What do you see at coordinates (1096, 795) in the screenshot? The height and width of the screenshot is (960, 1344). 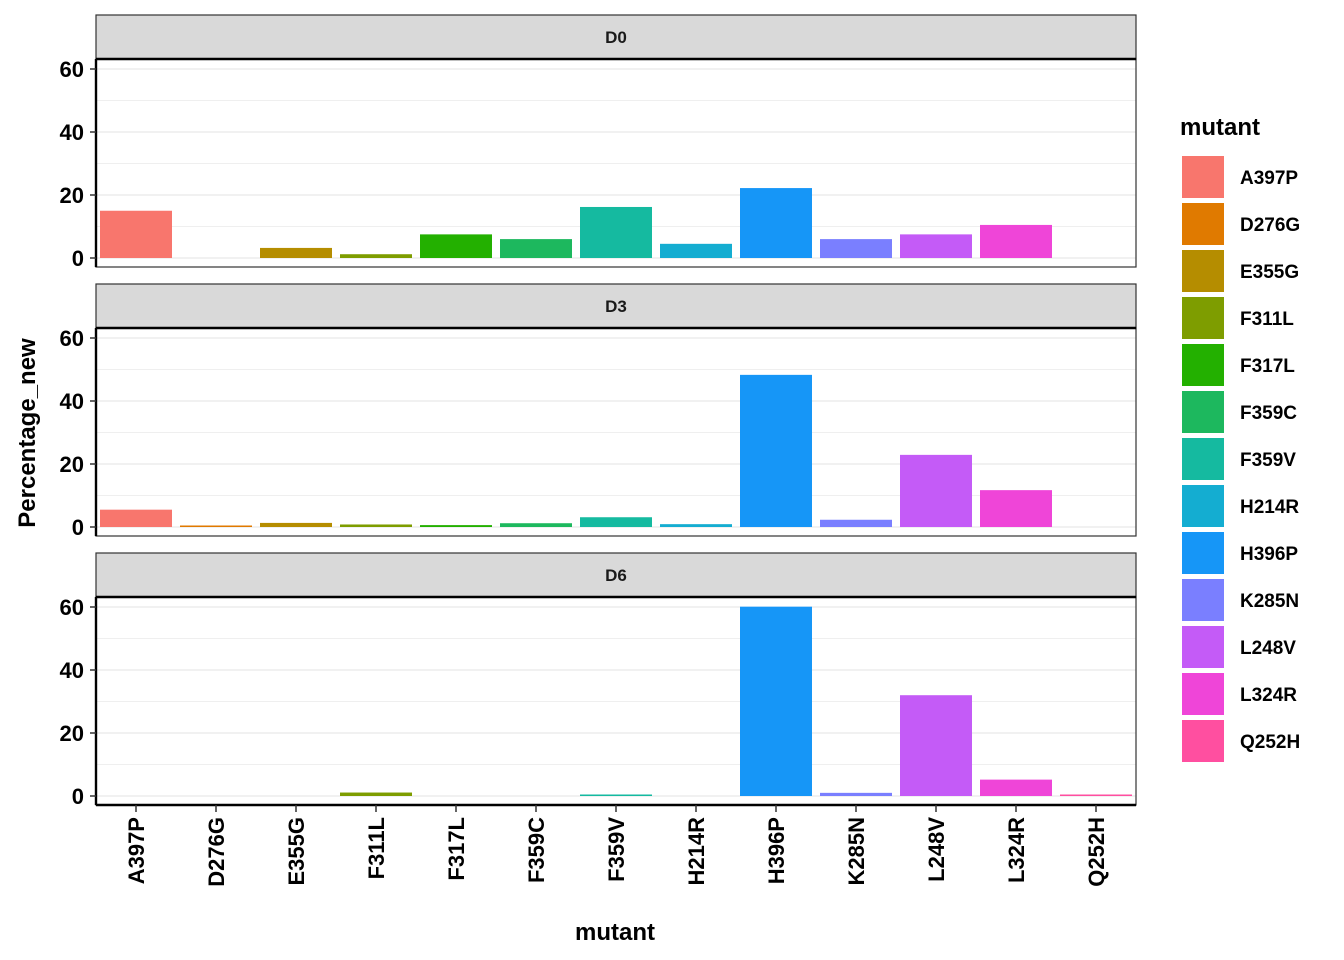 I see `bar-D6-Q252H` at bounding box center [1096, 795].